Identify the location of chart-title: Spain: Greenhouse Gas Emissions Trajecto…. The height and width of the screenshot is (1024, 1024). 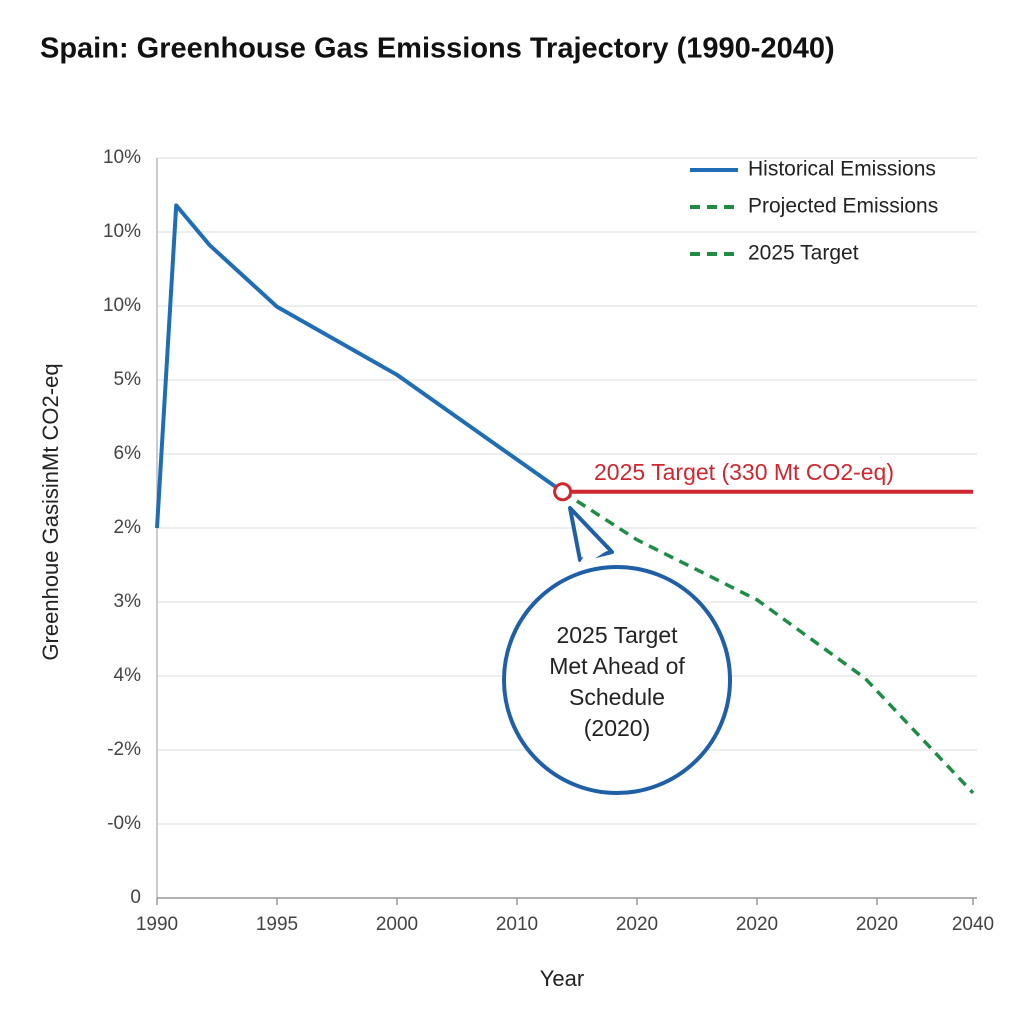
(437, 49).